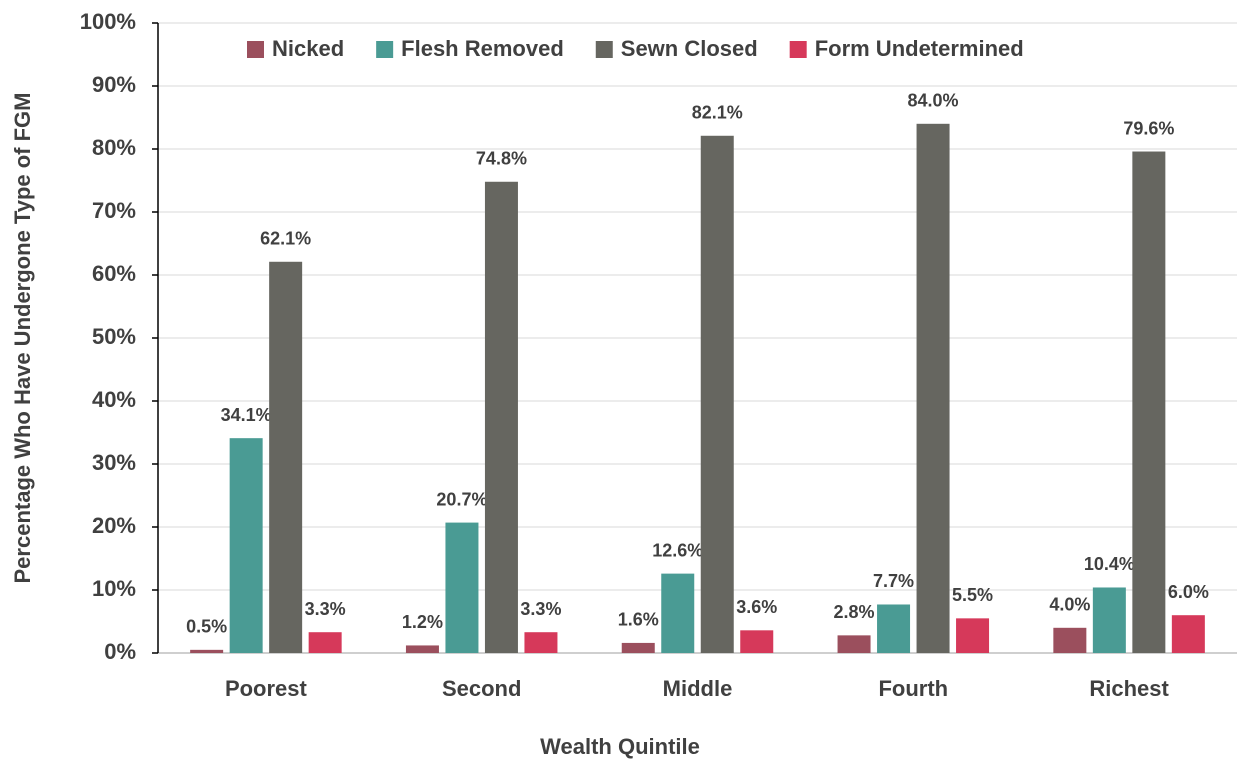  I want to click on data-label: 1.2%, so click(422, 622).